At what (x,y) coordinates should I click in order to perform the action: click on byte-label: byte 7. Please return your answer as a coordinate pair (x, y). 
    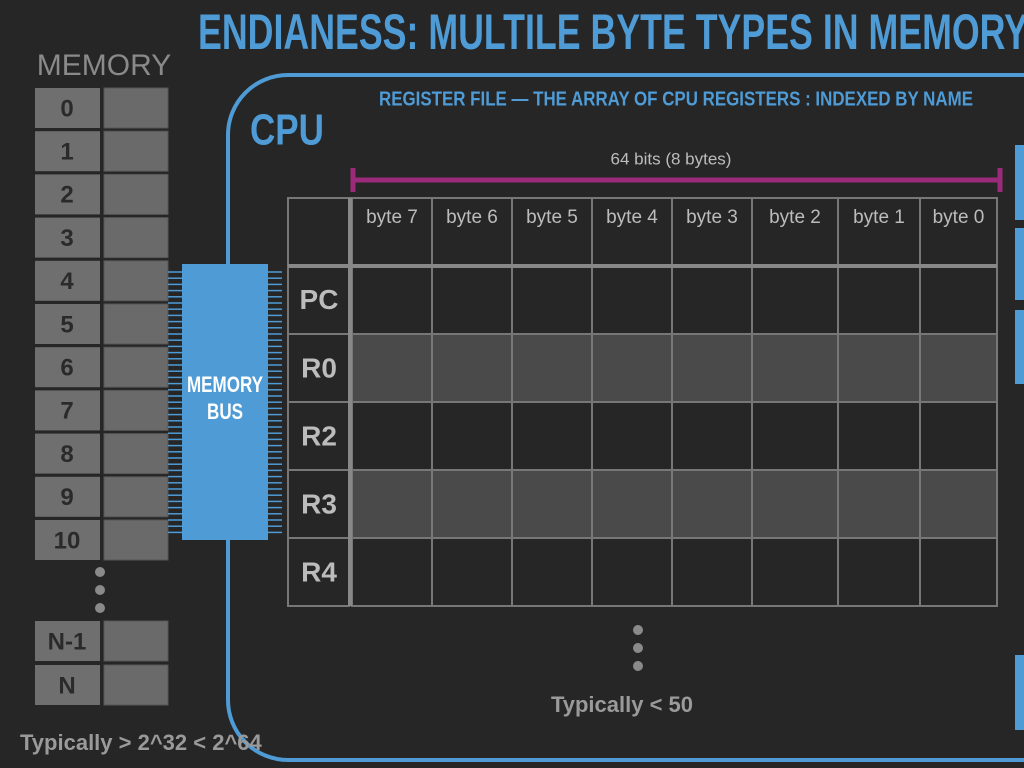
    Looking at the image, I should click on (392, 217).